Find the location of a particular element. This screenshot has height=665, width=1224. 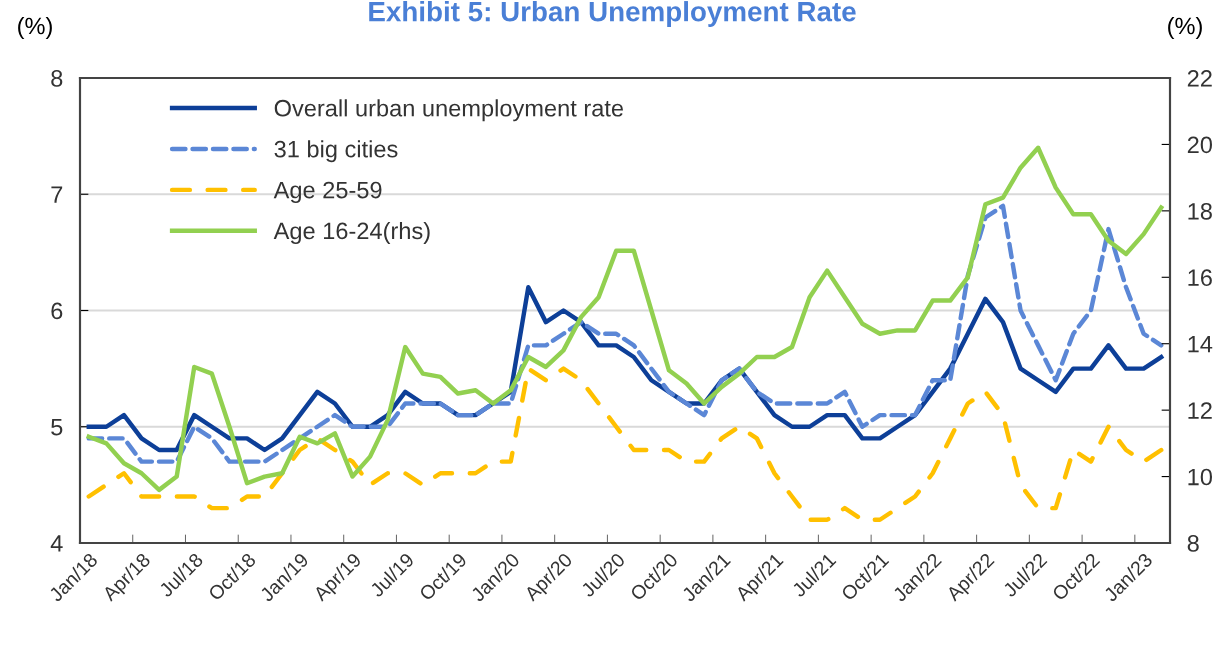

y2-tick-label: 18 is located at coordinates (1200, 211).